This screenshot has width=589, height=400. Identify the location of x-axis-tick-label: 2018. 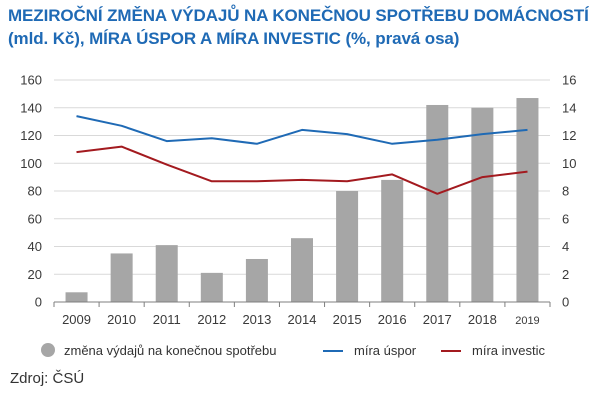
(482, 319).